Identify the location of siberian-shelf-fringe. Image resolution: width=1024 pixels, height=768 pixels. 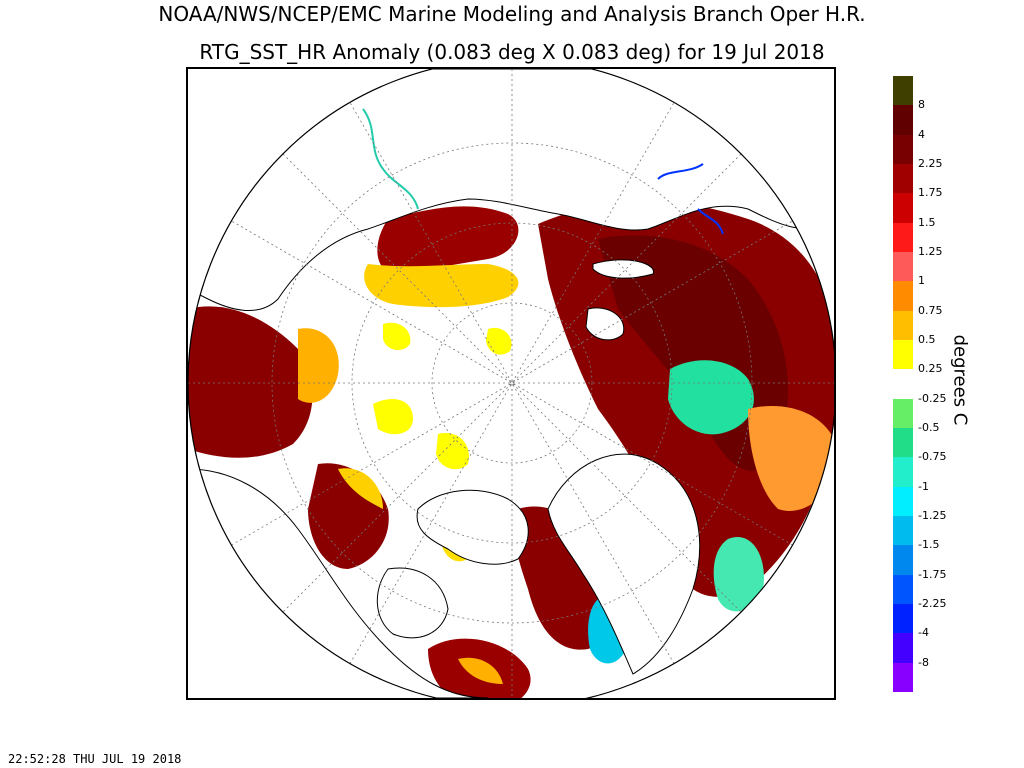
(441, 286).